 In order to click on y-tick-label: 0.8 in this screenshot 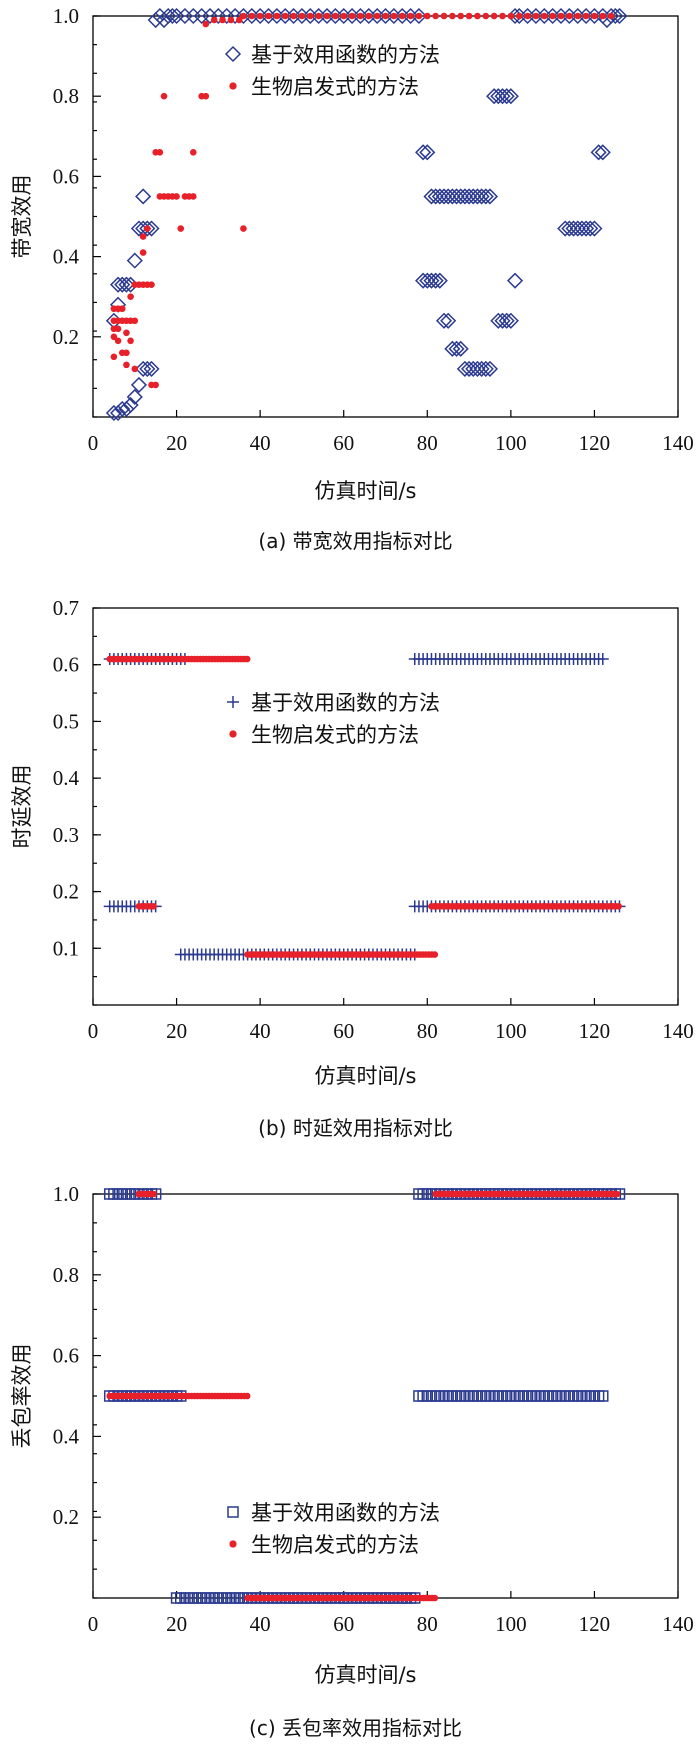, I will do `click(66, 96)`.